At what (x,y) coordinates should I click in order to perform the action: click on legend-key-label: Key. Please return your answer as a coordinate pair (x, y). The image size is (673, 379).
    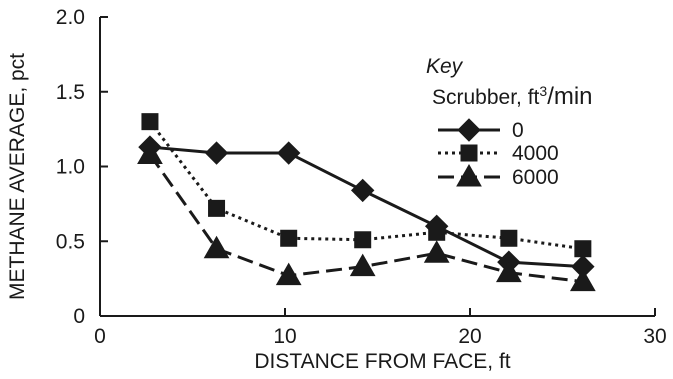
    Looking at the image, I should click on (445, 66).